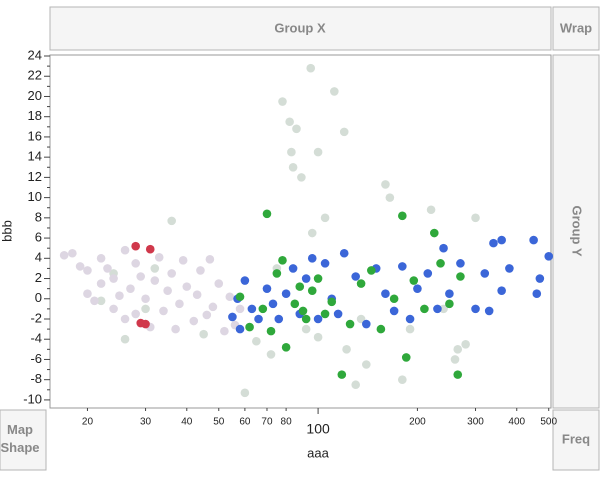 Image resolution: width=601 pixels, height=477 pixels. Describe the element at coordinates (318, 429) in the screenshot. I see `x-tick-label: 100` at that location.